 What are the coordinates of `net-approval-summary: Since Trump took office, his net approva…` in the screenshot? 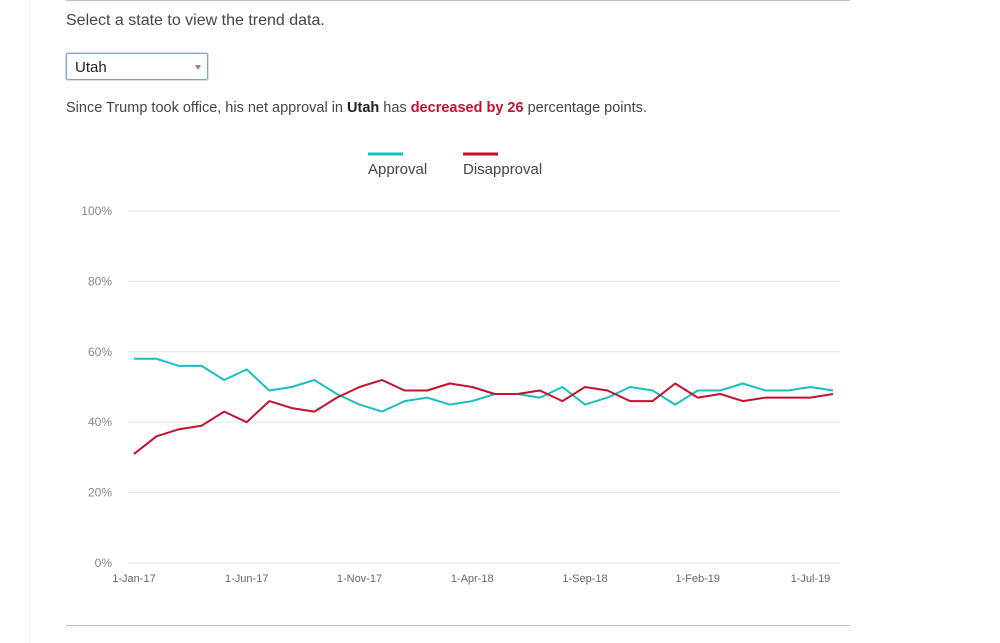 It's located at (356, 108).